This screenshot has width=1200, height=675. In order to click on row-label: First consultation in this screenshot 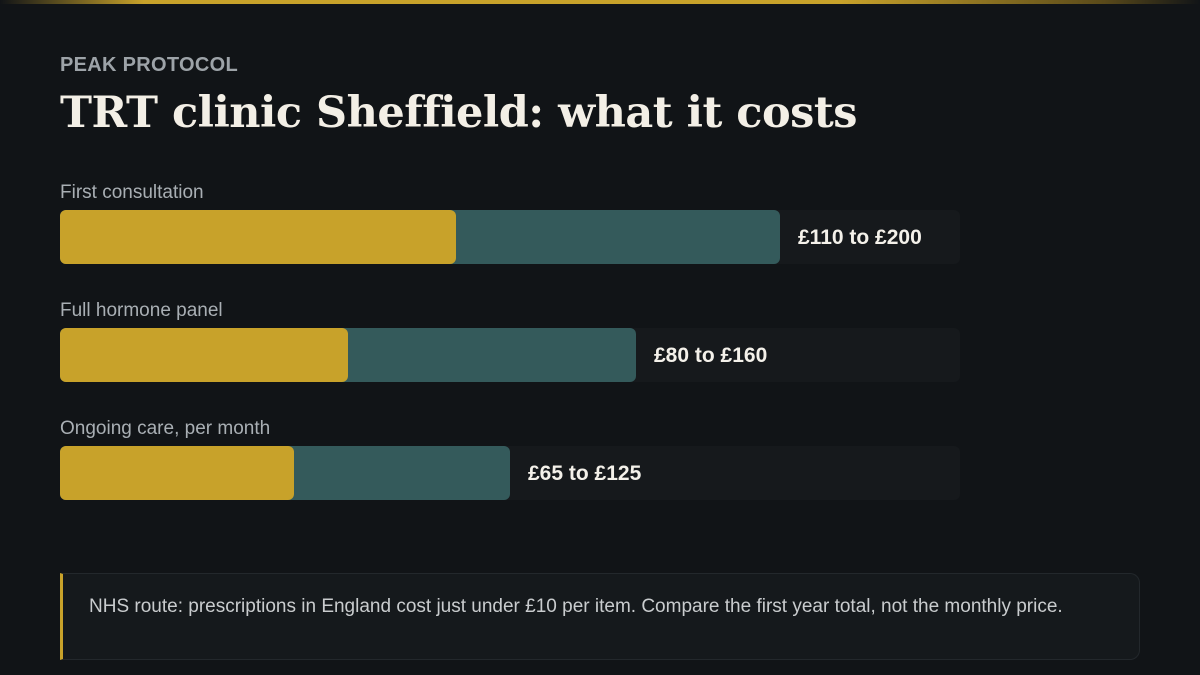, I will do `click(132, 192)`.